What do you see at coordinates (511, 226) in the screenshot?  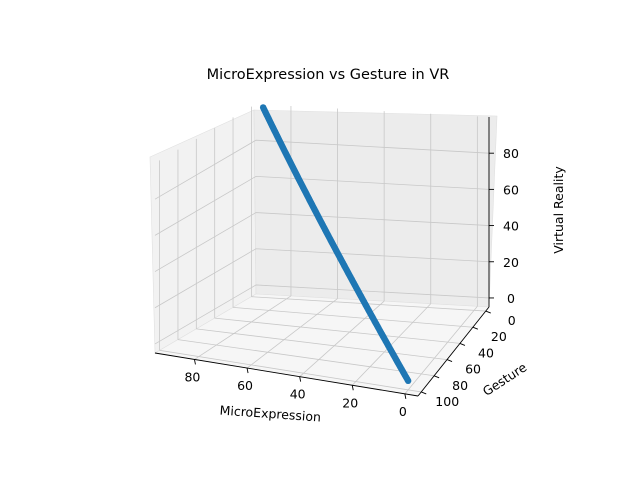 I see `z-tick-label: 40` at bounding box center [511, 226].